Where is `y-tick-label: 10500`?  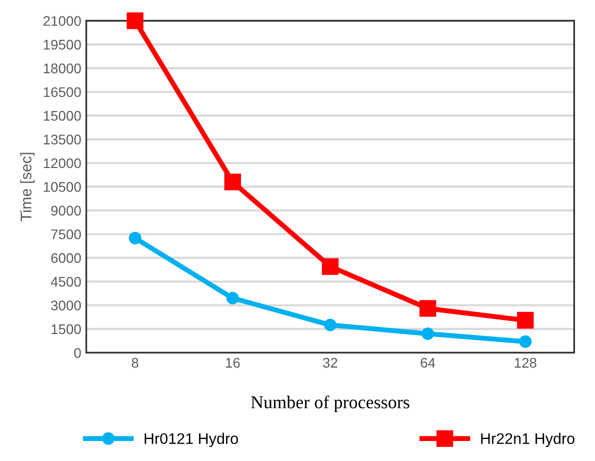 y-tick-label: 10500 is located at coordinates (62, 187).